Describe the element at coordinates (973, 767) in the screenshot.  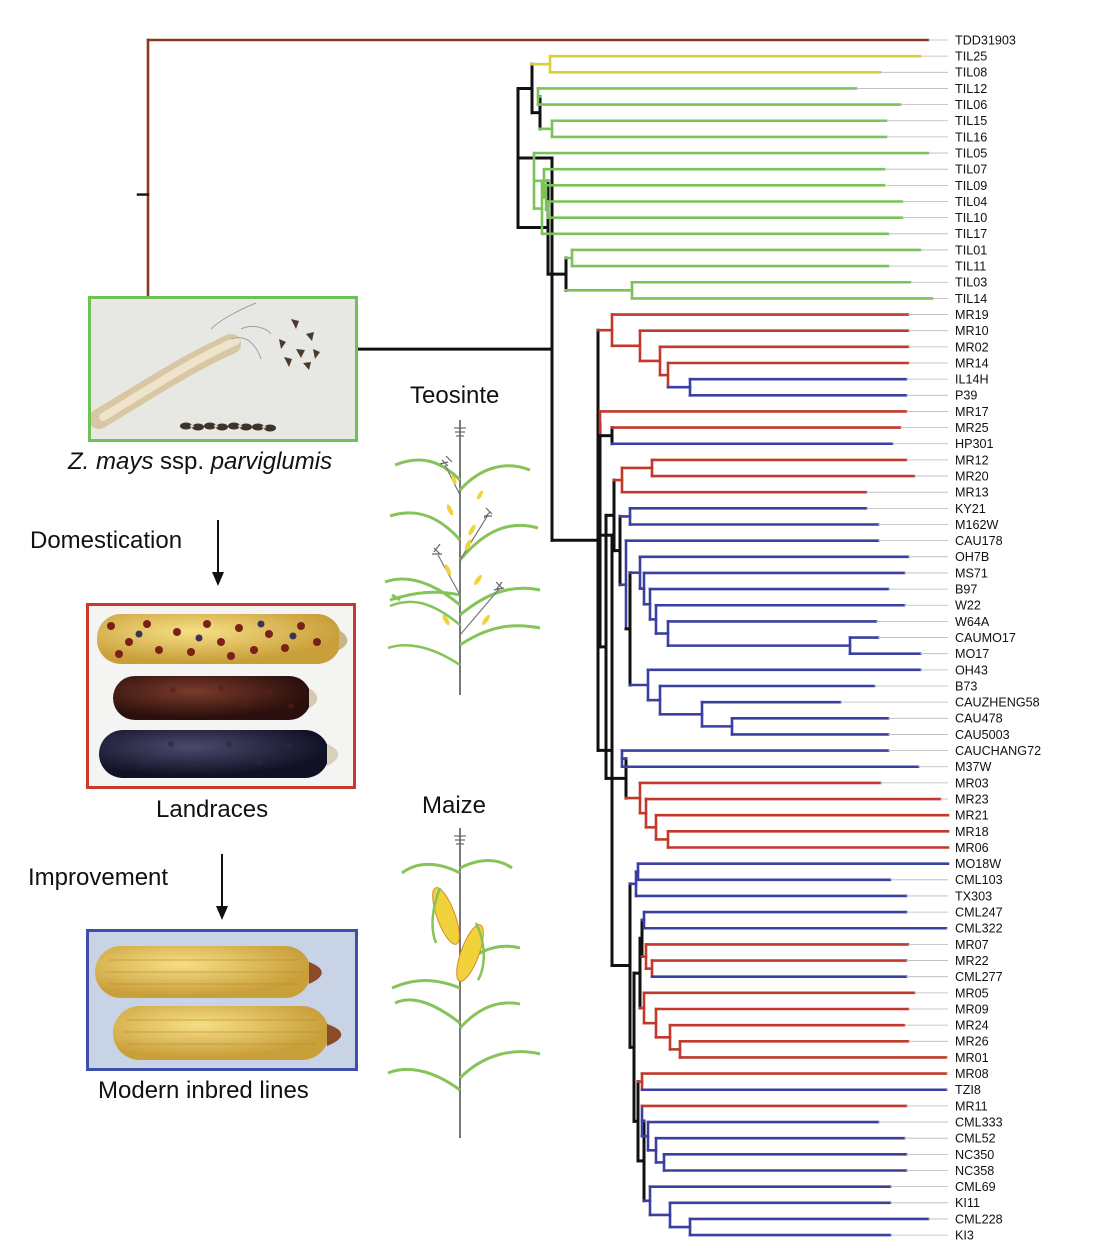
I see `tip-label: M37W` at that location.